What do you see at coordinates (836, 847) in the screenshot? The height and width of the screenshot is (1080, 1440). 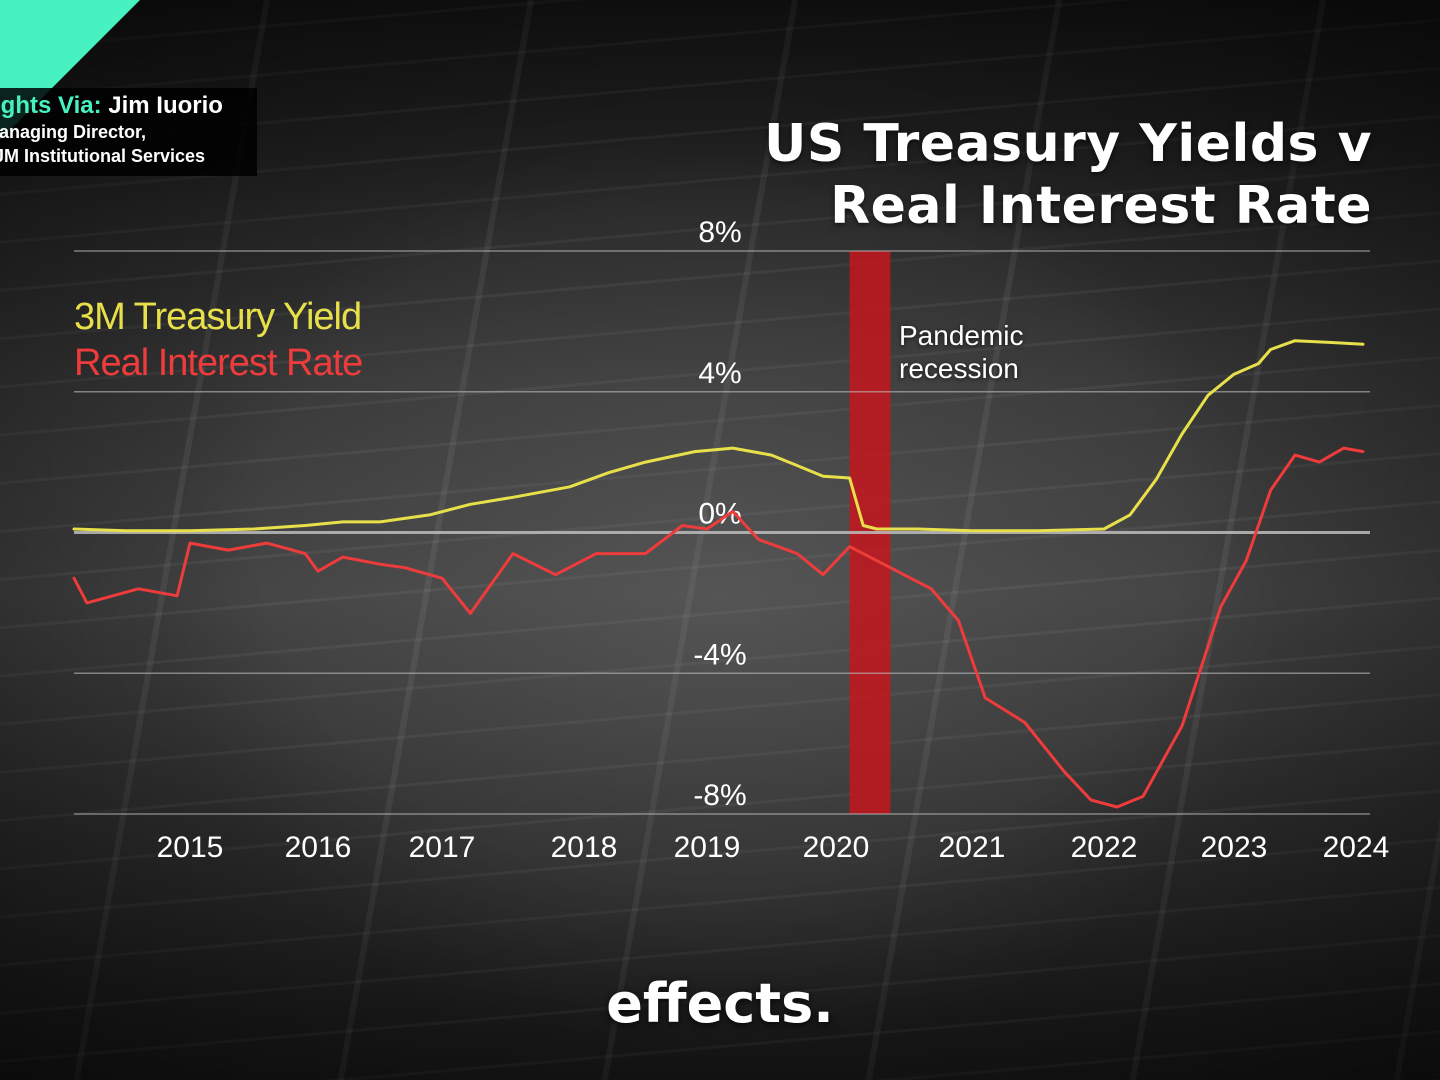 I see `x-tick-label: 2020` at bounding box center [836, 847].